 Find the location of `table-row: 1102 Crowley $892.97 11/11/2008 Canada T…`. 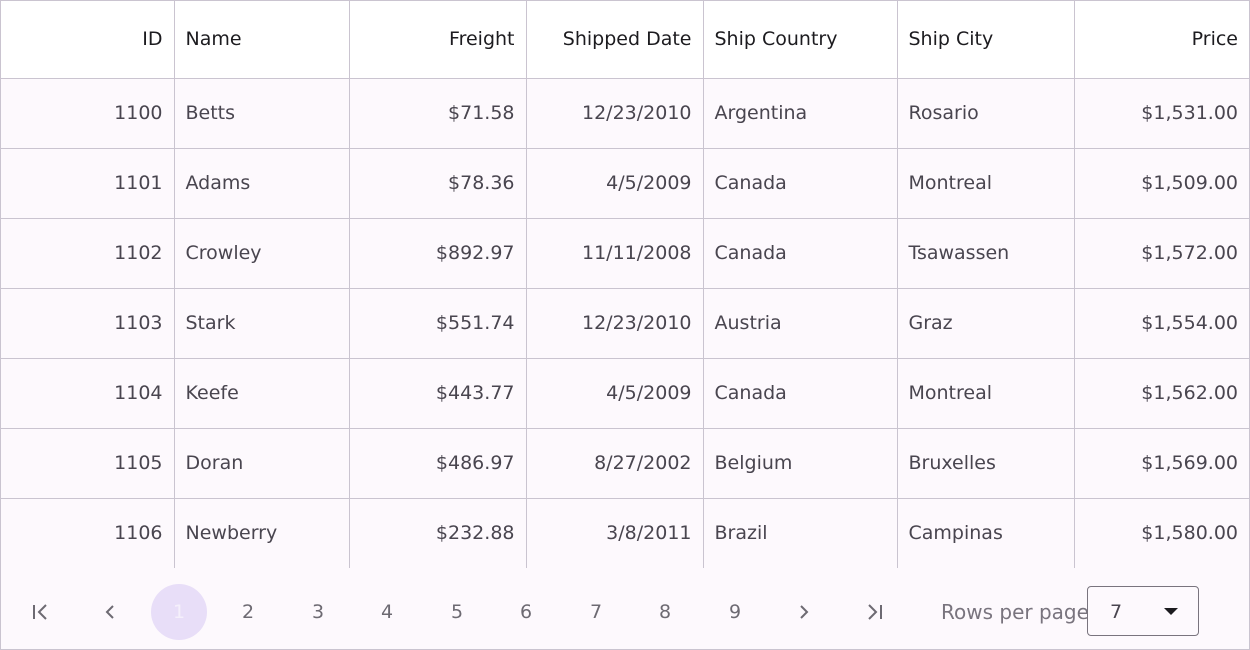

table-row: 1102 Crowley $892.97 11/11/2008 Canada T… is located at coordinates (625, 253).